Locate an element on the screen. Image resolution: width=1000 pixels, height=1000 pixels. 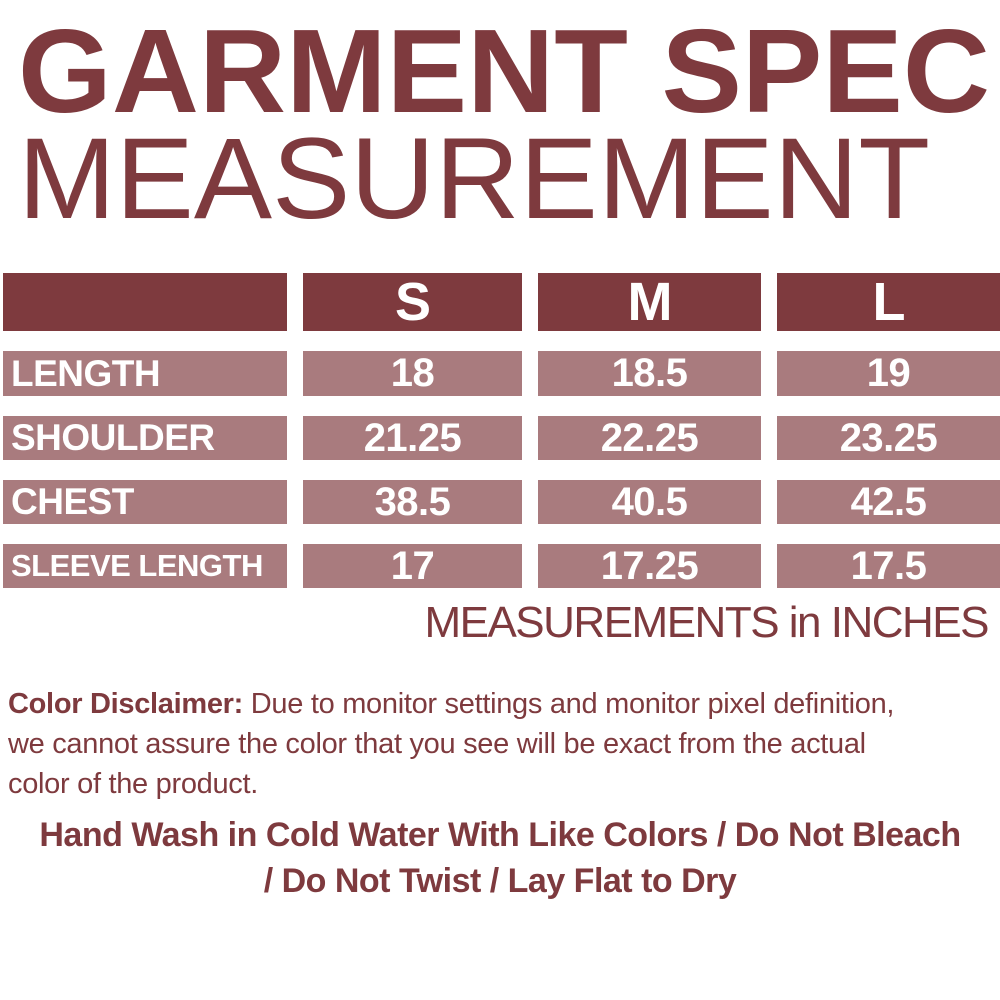
value-cell-length-m: 18.5 is located at coordinates (649, 373).